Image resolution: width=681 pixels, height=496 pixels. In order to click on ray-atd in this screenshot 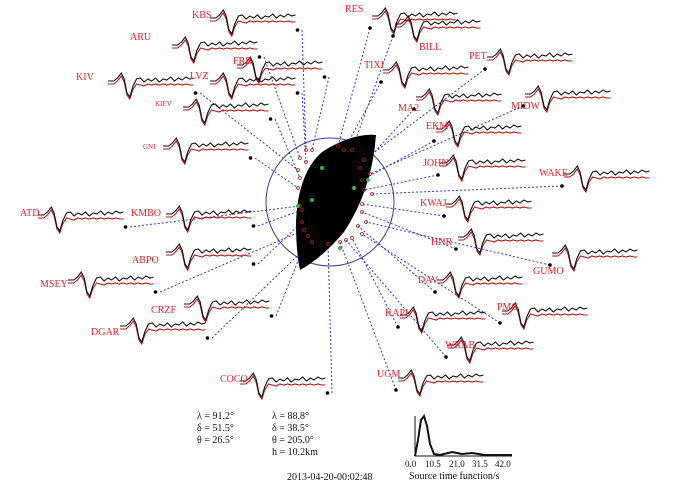, I will do `click(215, 216)`.